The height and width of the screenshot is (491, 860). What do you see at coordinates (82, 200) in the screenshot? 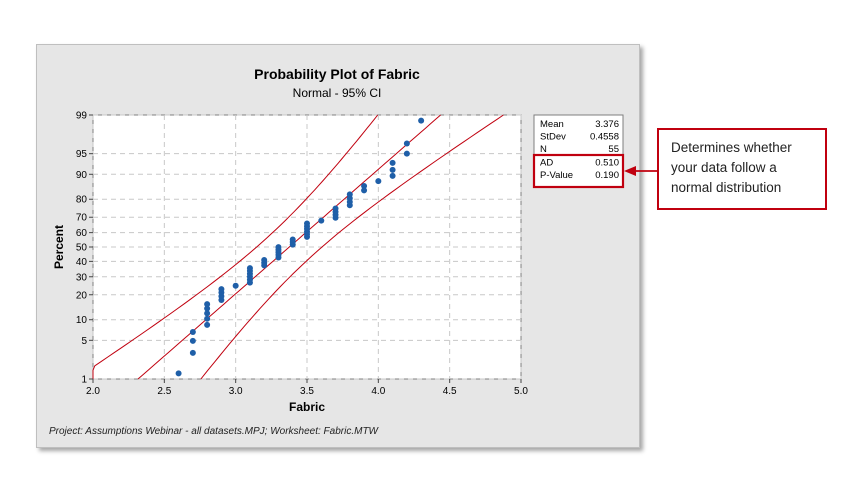
I see `y-tick-label: 80` at bounding box center [82, 200].